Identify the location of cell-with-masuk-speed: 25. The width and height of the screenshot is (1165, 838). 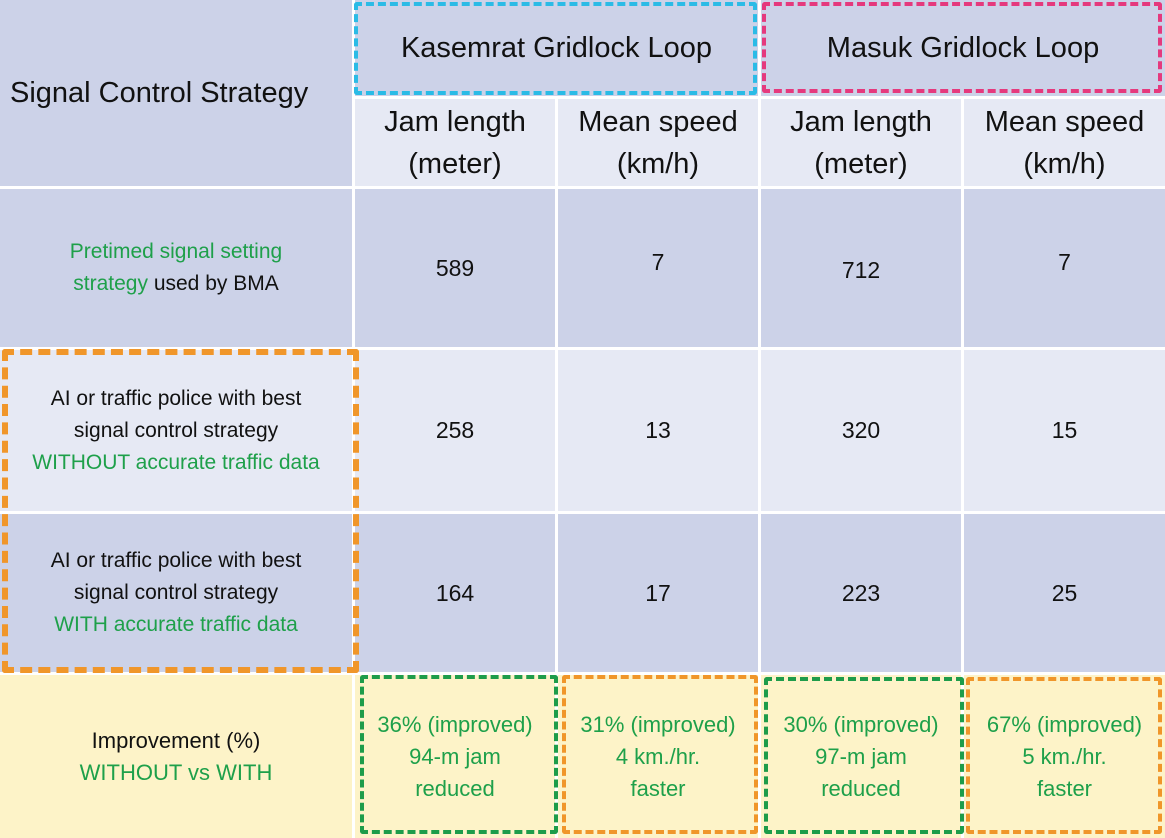
(1064, 593).